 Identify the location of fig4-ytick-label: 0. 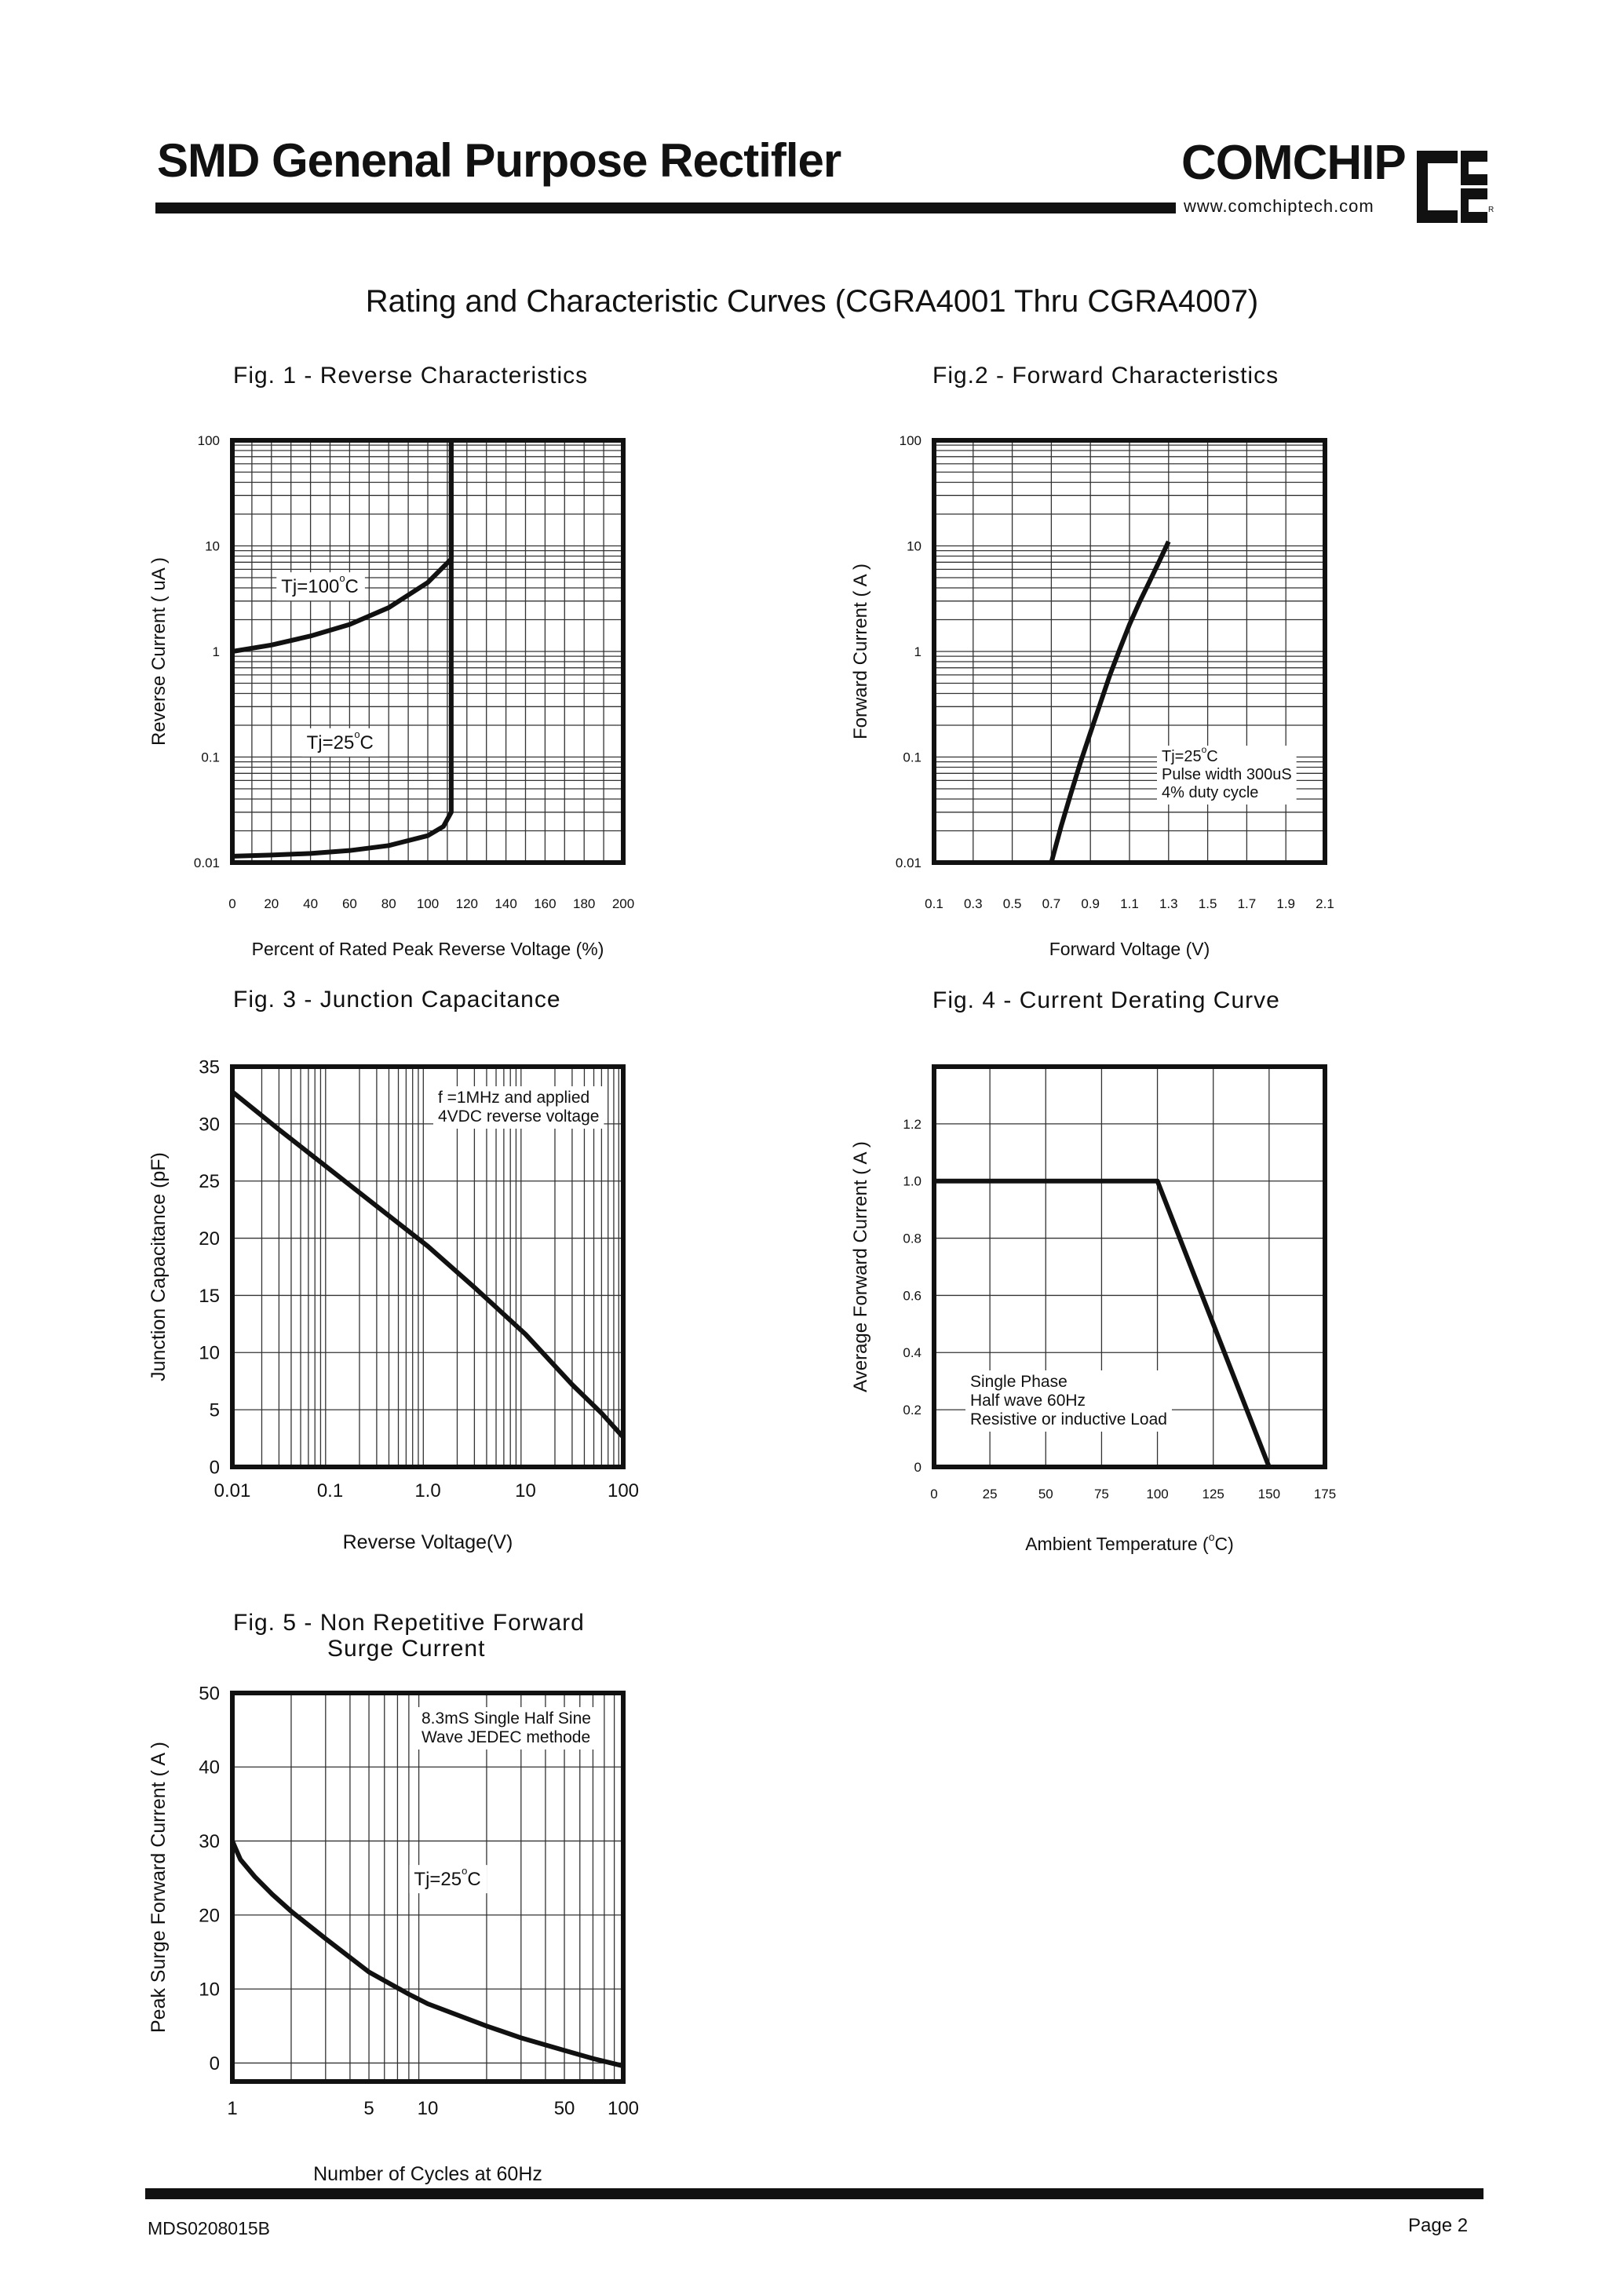
(917, 1467).